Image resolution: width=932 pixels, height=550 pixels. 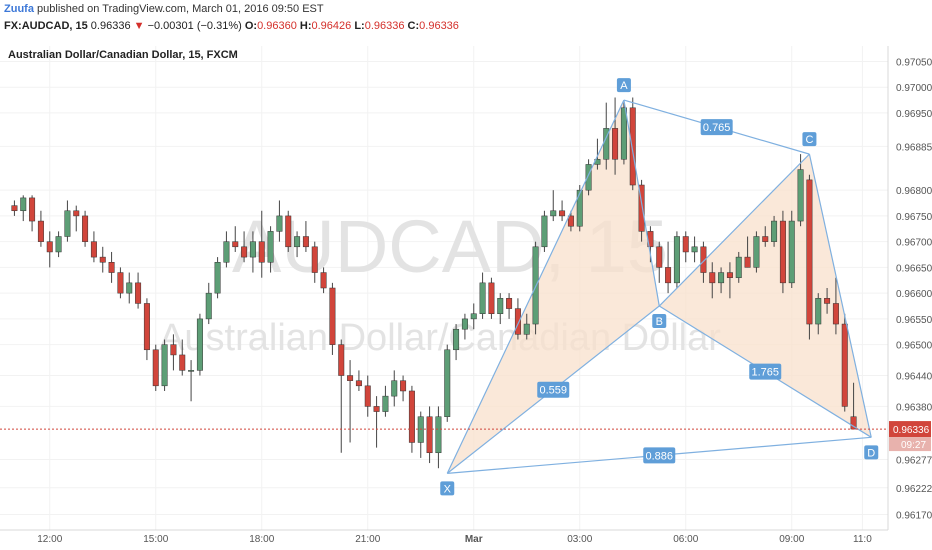 I want to click on author-link: Zuufa, so click(x=19, y=9).